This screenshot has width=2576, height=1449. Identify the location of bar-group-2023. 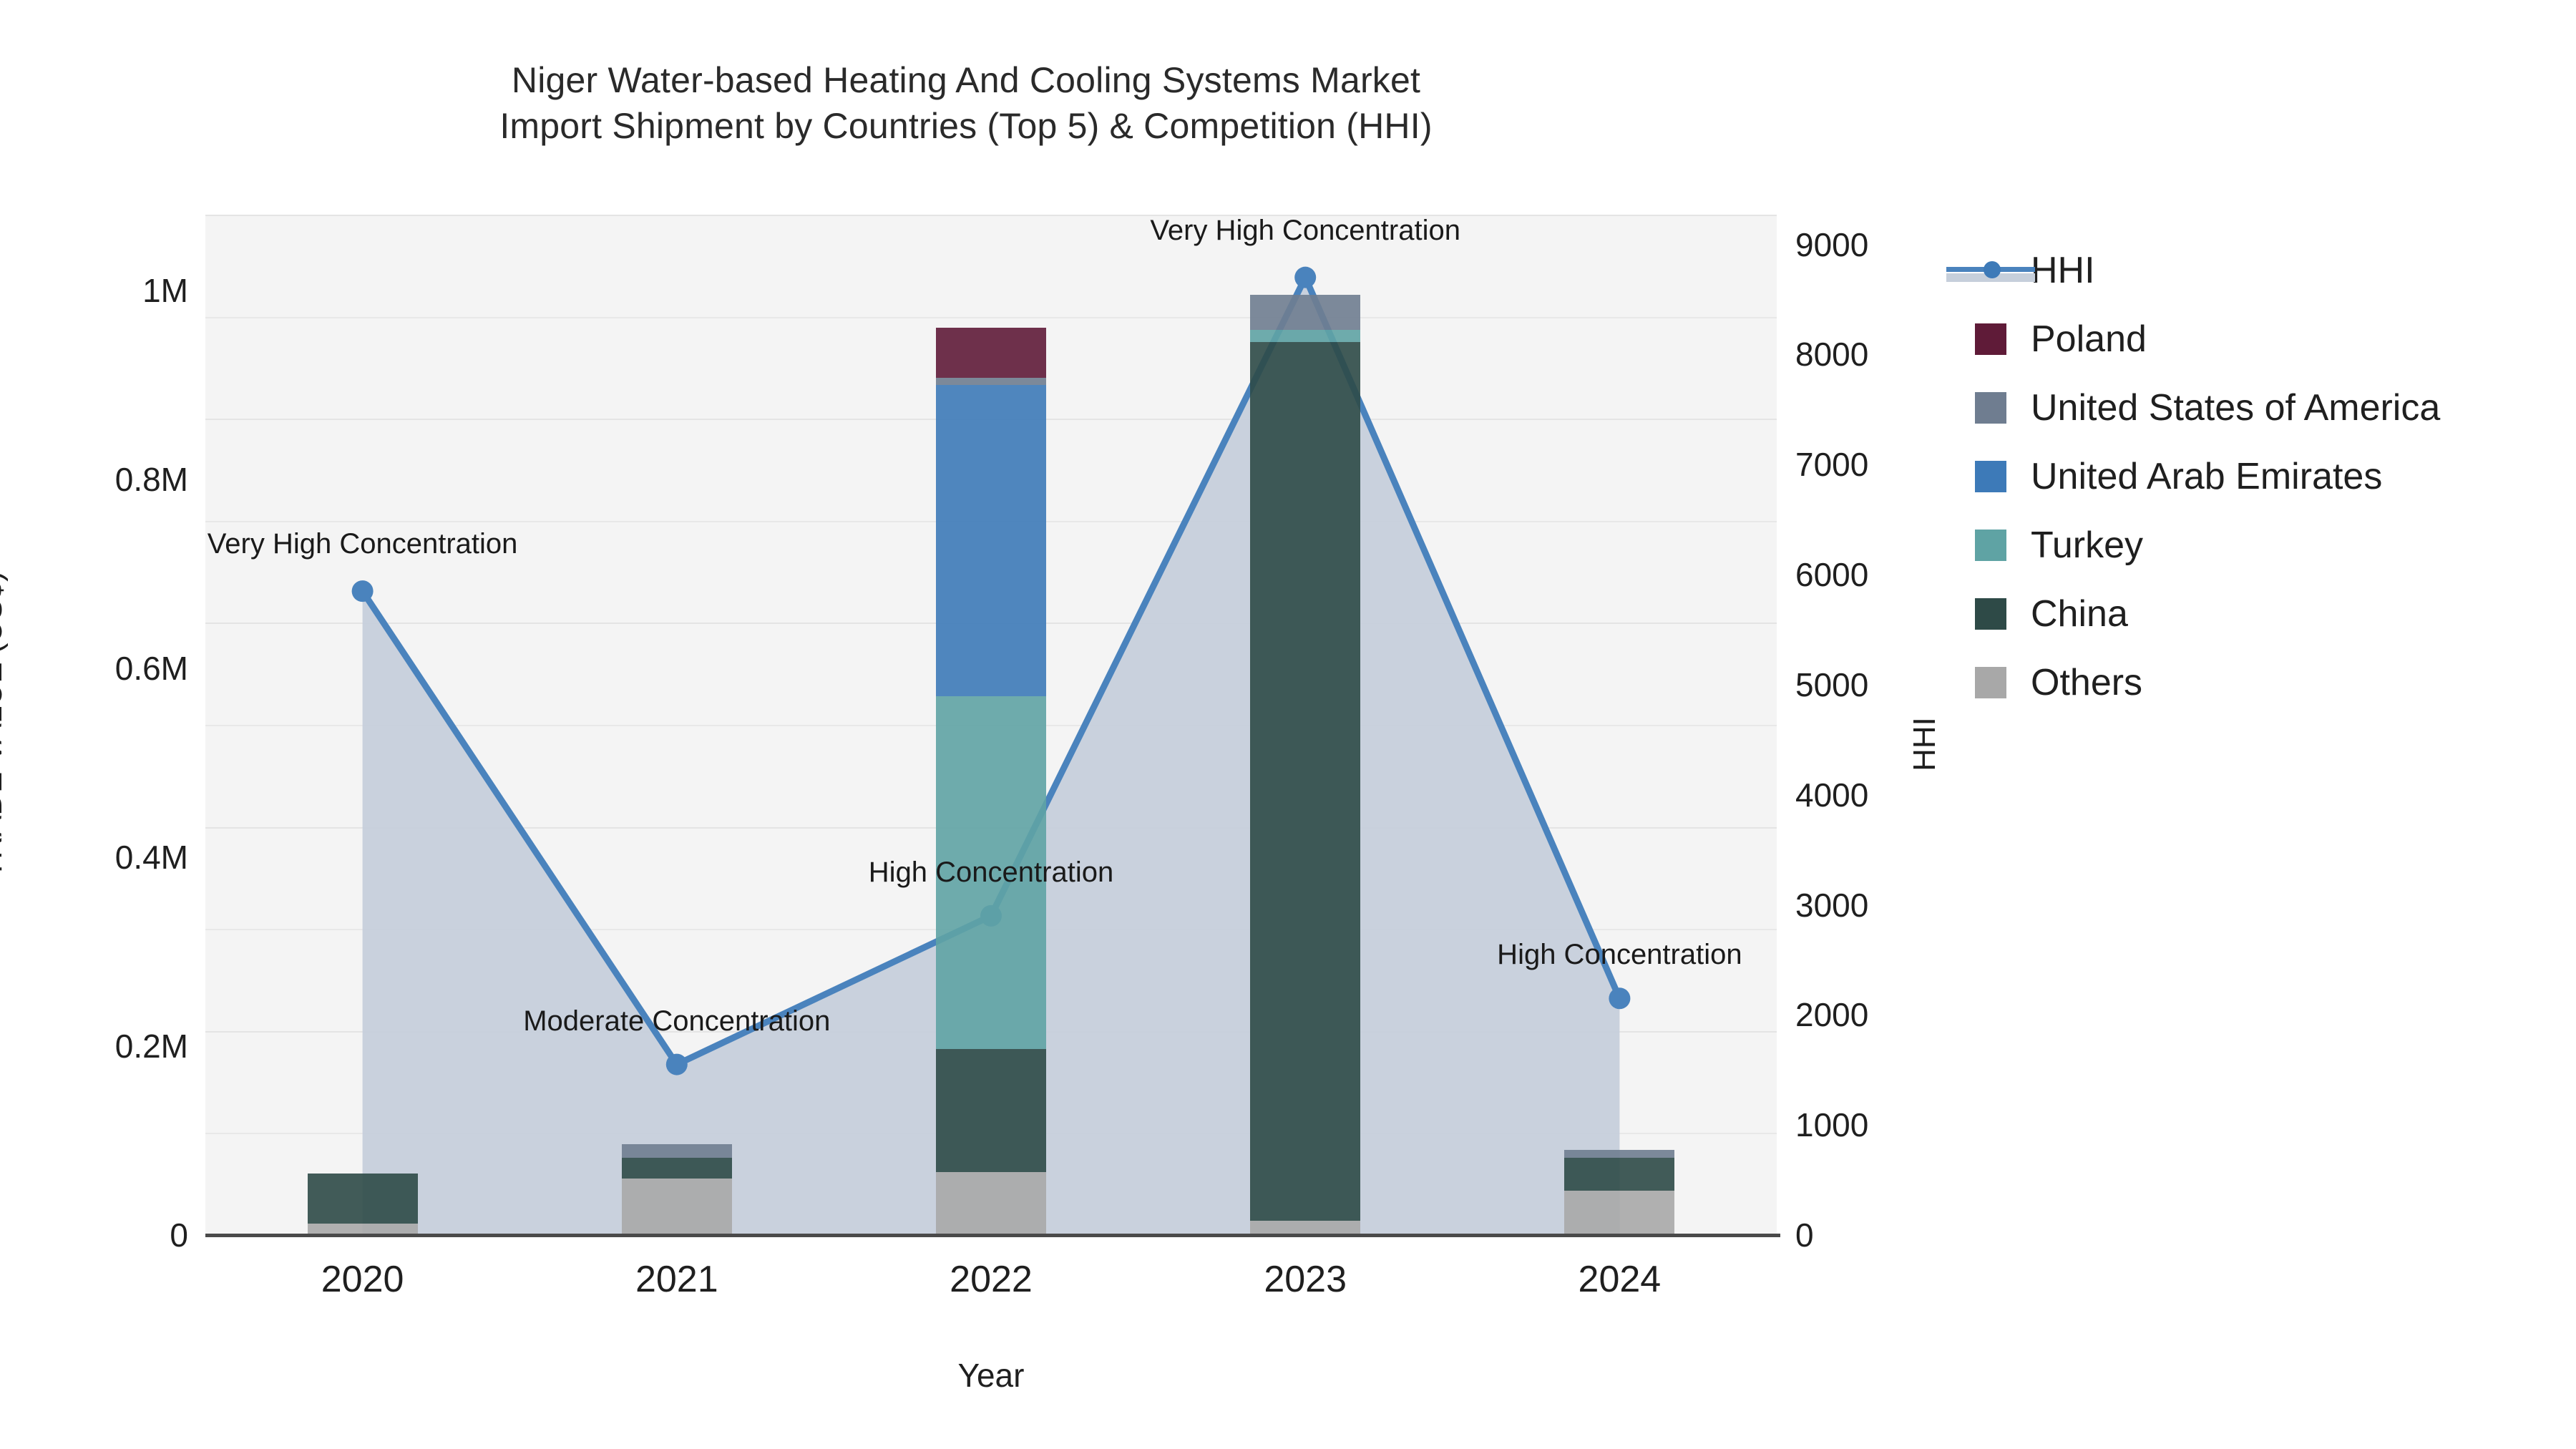
(1305, 725).